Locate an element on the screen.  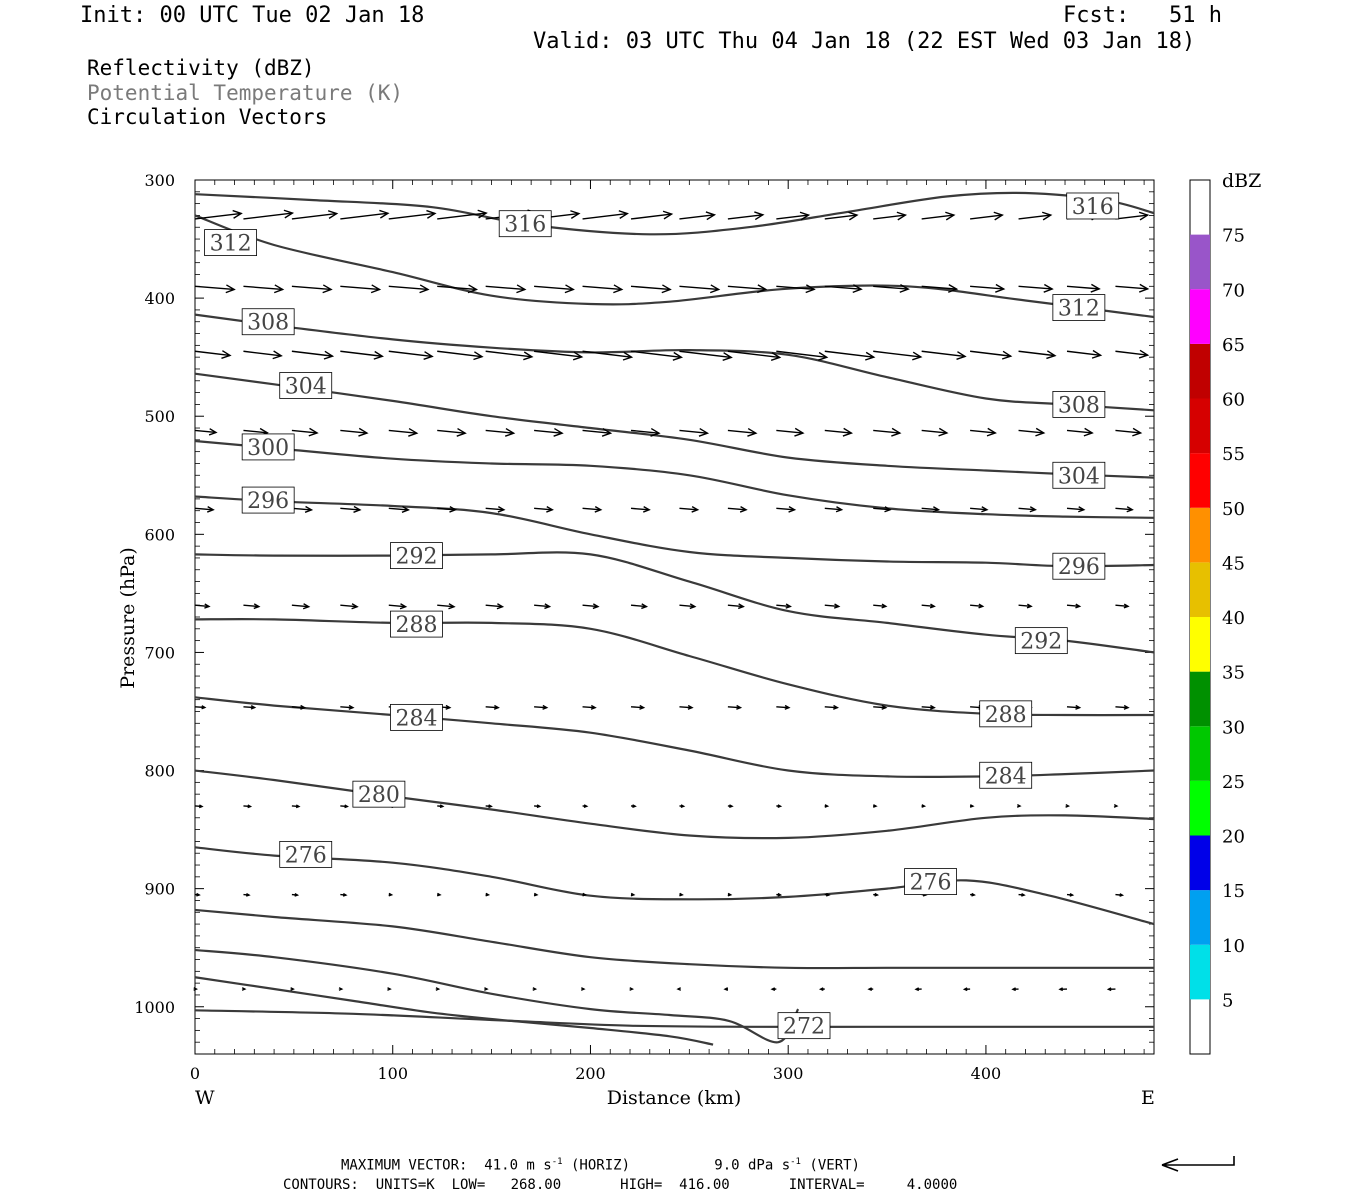
contour-label: 308 is located at coordinates (1079, 404).